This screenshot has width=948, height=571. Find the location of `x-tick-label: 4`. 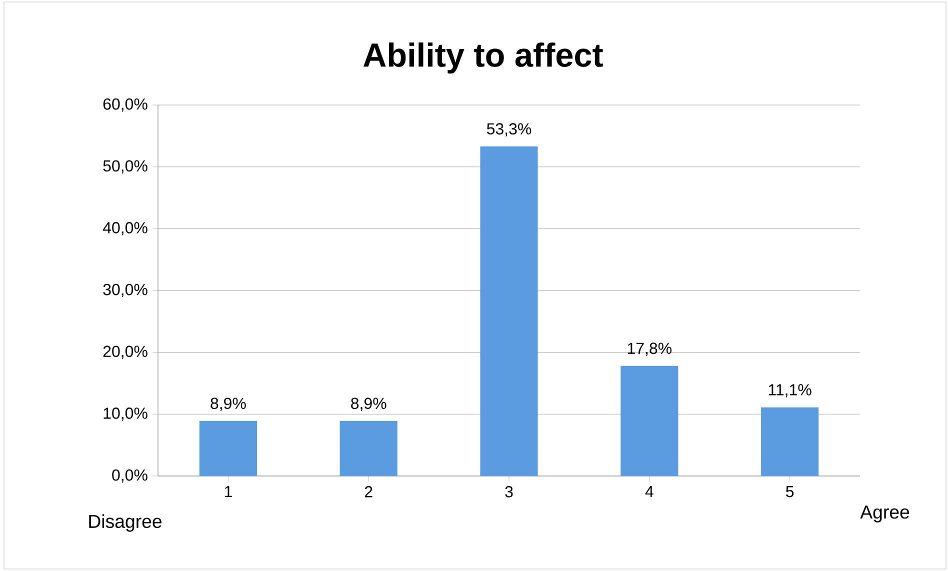

x-tick-label: 4 is located at coordinates (649, 492).